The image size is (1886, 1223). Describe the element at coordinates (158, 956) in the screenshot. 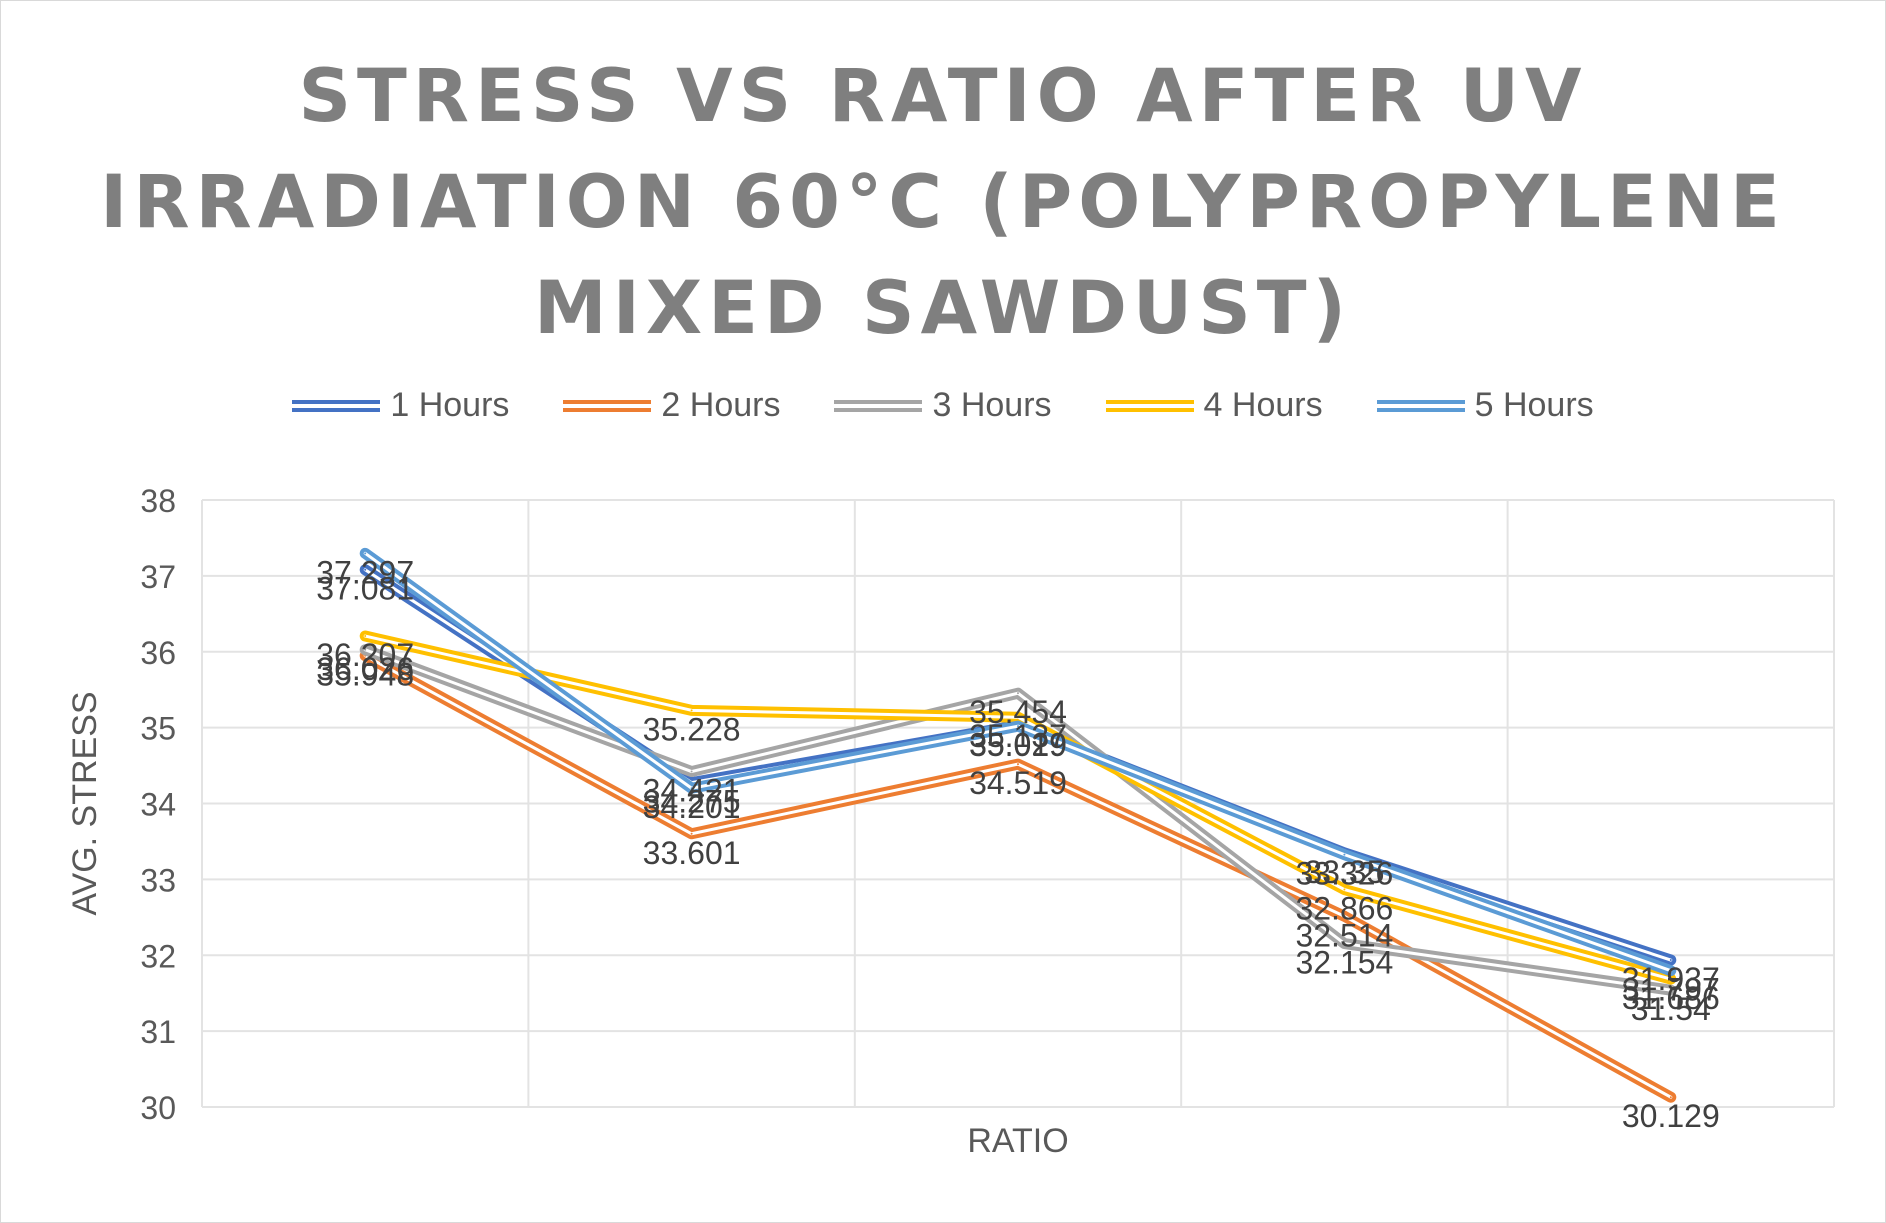

I see `y-tick-label: 32` at that location.